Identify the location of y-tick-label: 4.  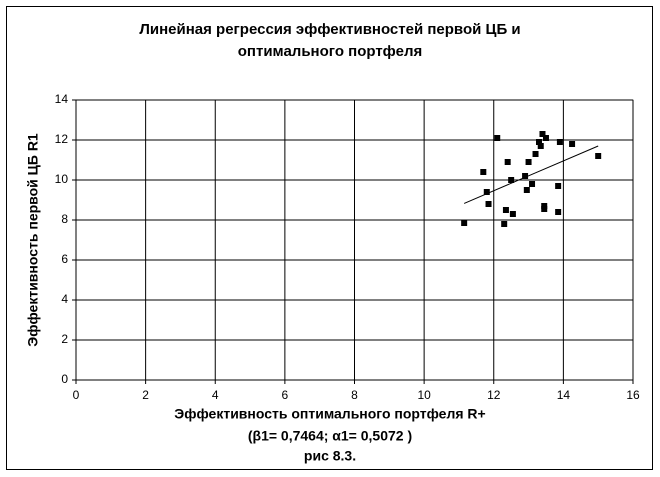
(64, 299).